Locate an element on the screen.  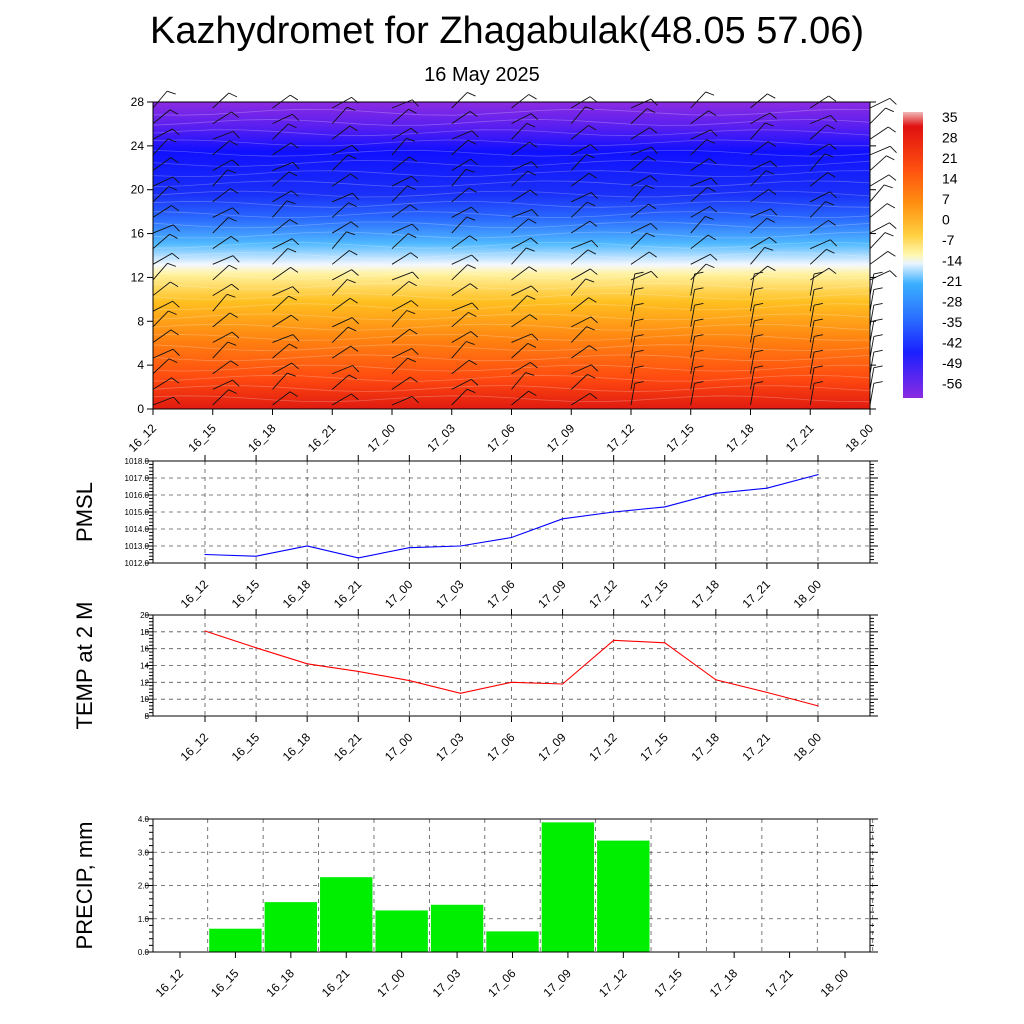
y-tick-label: 18 is located at coordinates (144, 632).